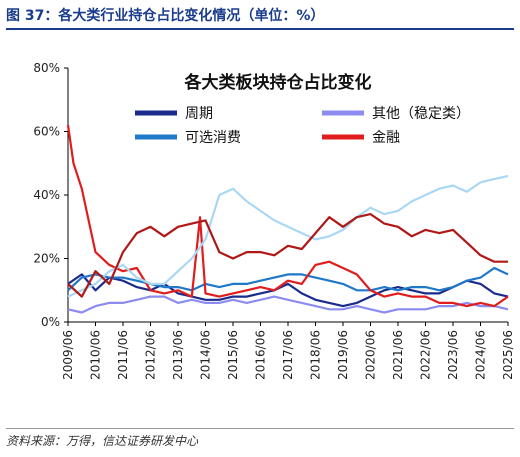  Describe the element at coordinates (398, 355) in the screenshot. I see `x-tick-label: 2021/06` at that location.